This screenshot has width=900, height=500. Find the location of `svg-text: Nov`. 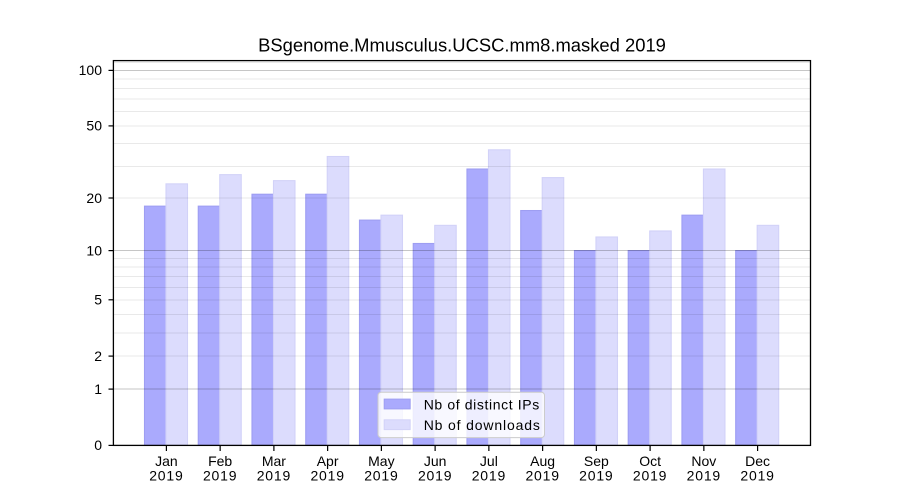

svg-text: Nov is located at coordinates (703, 461).